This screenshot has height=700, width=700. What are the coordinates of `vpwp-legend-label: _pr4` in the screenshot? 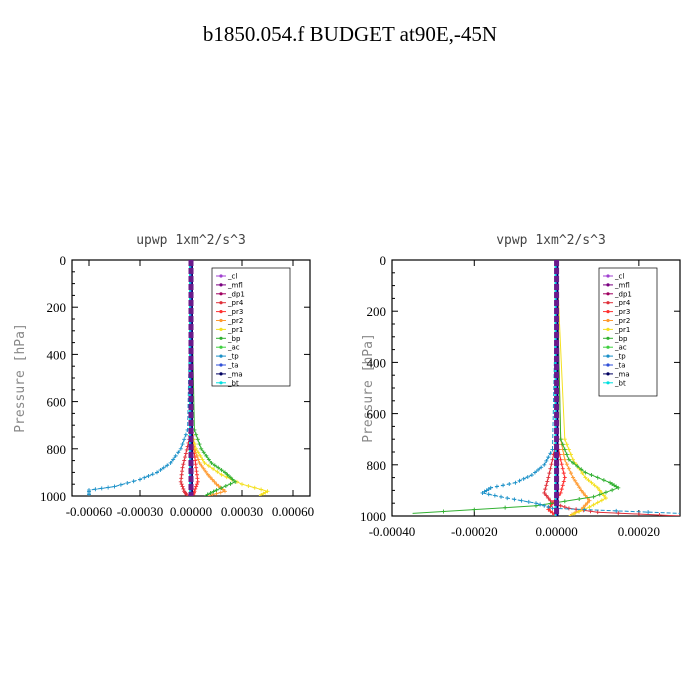 It's located at (622, 303).